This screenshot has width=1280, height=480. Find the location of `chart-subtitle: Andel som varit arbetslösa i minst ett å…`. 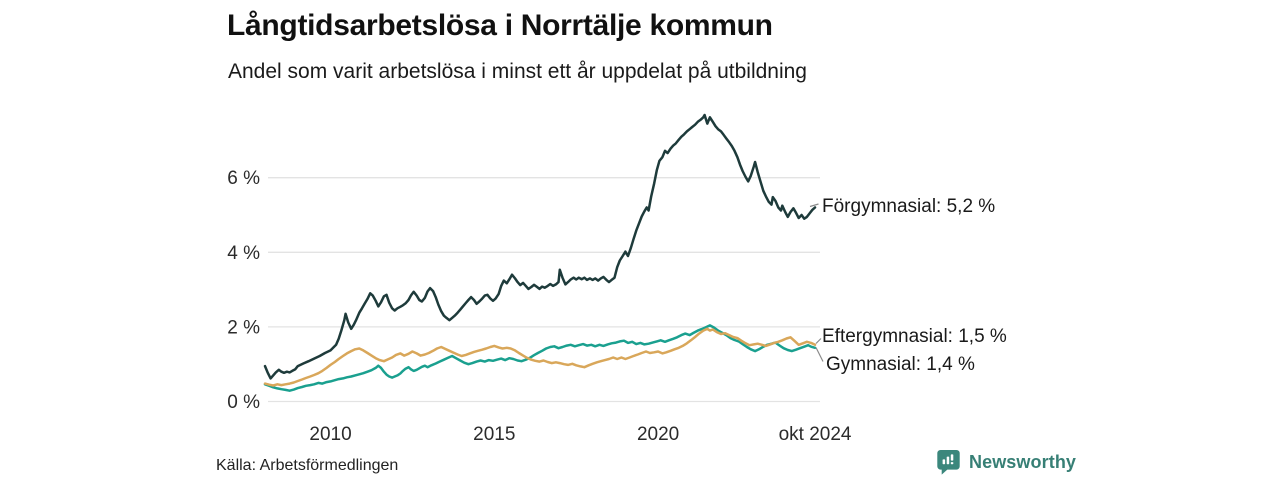

chart-subtitle: Andel som varit arbetslösa i minst ett å… is located at coordinates (517, 71).